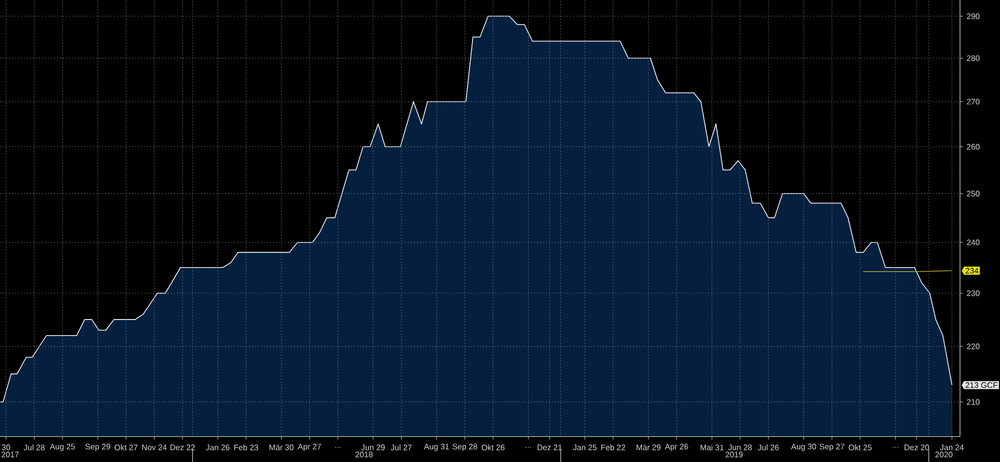 Image resolution: width=1000 pixels, height=462 pixels. I want to click on y-tick-label: 280, so click(973, 58).